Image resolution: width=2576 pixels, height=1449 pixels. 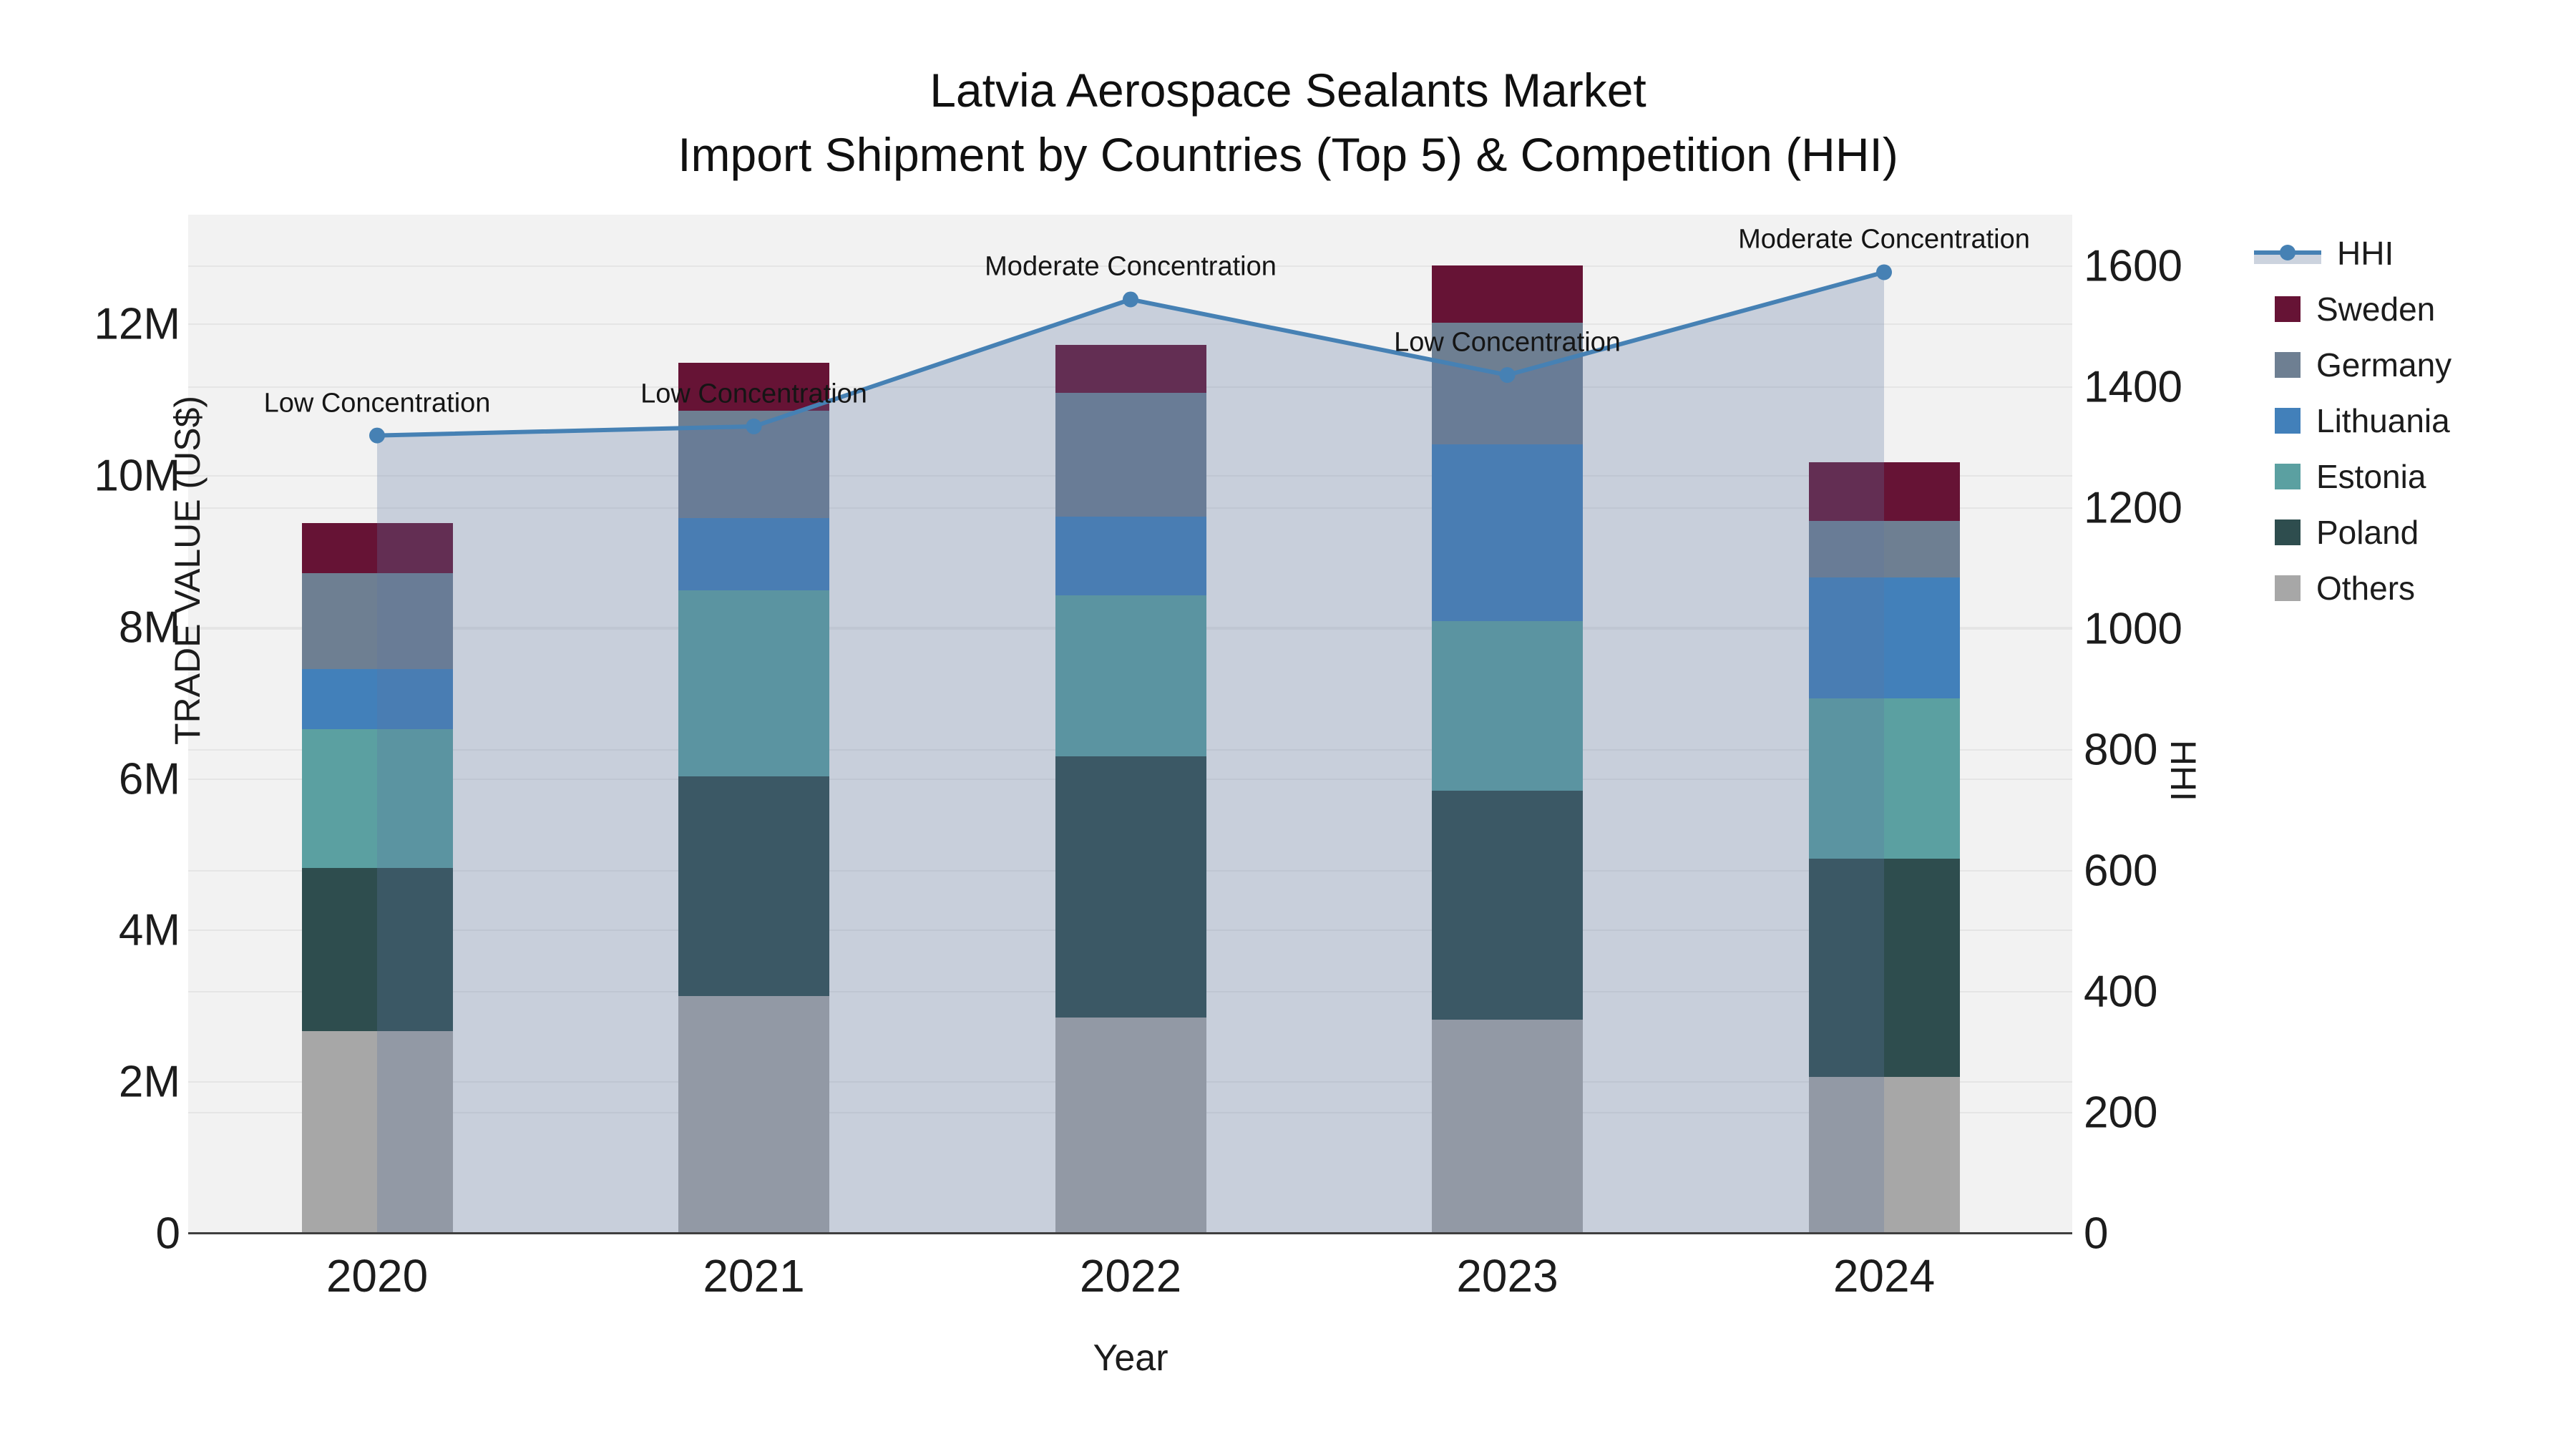 I want to click on legend-label-sweden: Sweden, so click(x=2376, y=309).